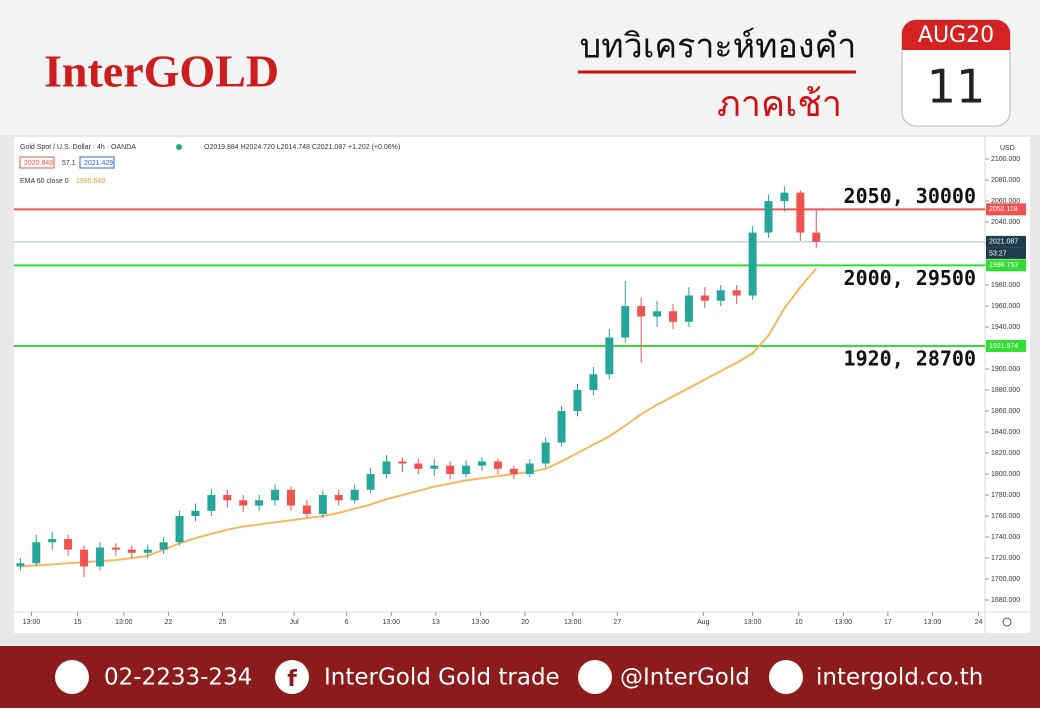  What do you see at coordinates (525, 622) in the screenshot?
I see `x-tick-label: 20` at bounding box center [525, 622].